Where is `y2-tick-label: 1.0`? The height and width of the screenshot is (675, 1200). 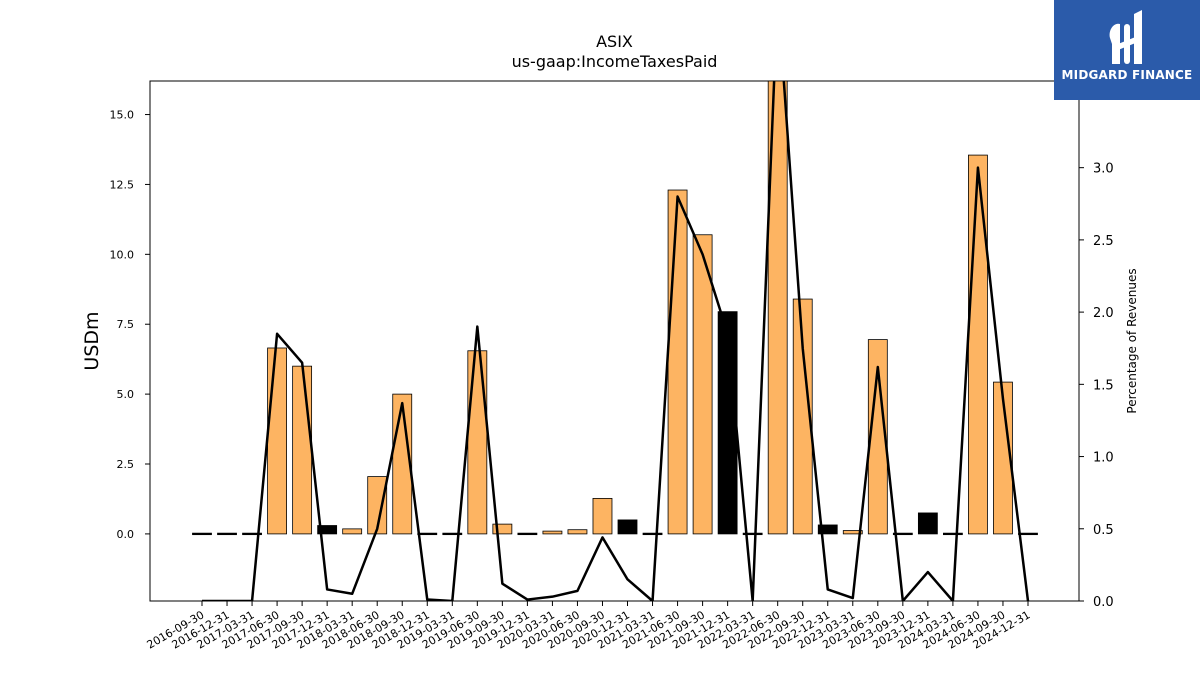 y2-tick-label: 1.0 is located at coordinates (1103, 458).